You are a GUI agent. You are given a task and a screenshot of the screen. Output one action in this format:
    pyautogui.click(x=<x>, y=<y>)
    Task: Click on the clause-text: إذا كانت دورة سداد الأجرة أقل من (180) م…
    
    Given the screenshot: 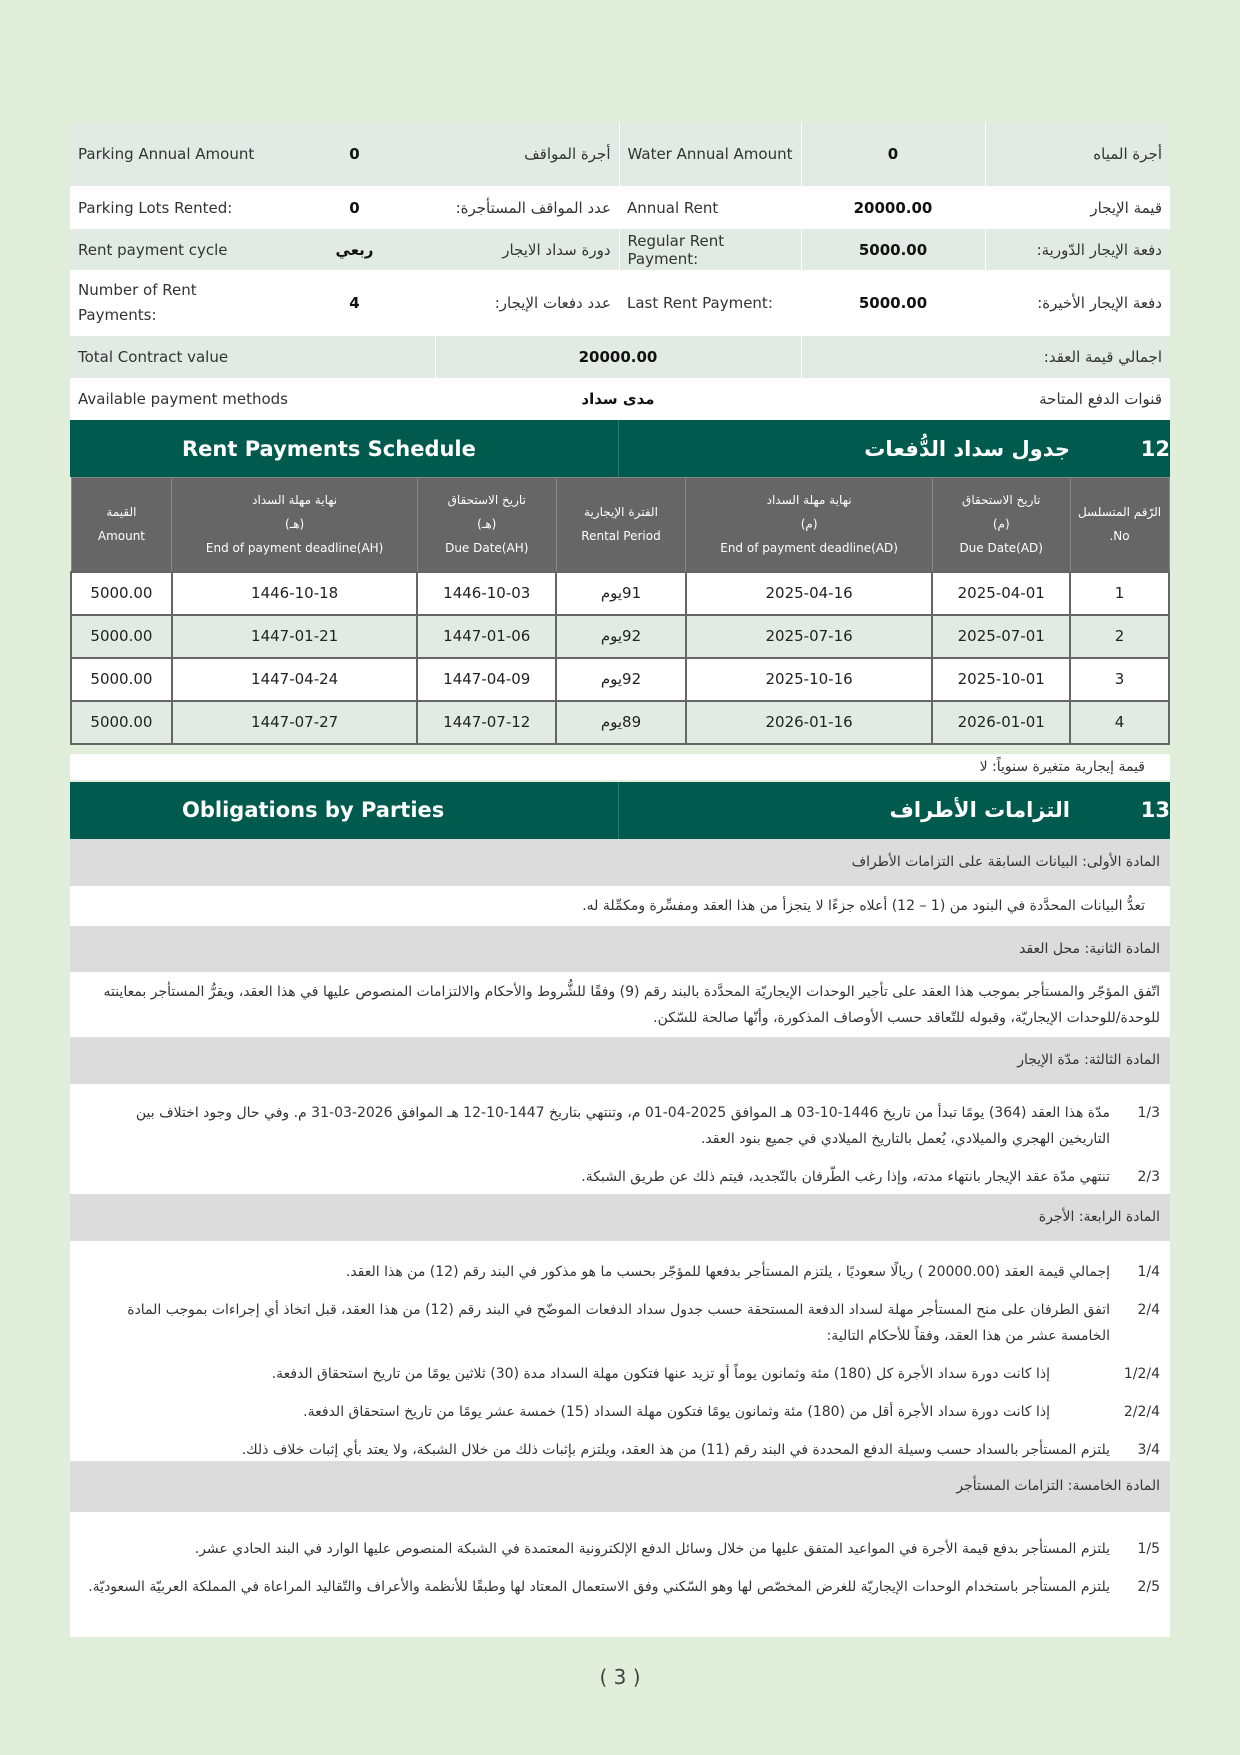 What is the action you would take?
    pyautogui.click(x=676, y=1411)
    